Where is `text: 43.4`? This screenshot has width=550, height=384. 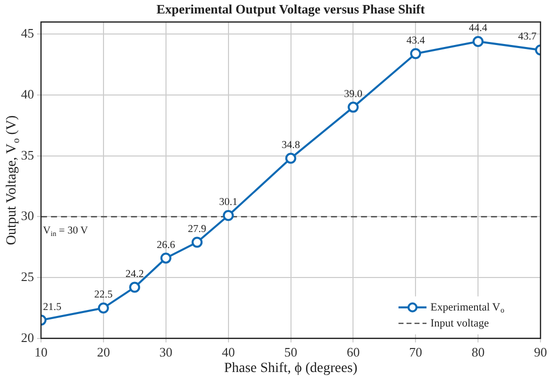 text: 43.4 is located at coordinates (415, 40).